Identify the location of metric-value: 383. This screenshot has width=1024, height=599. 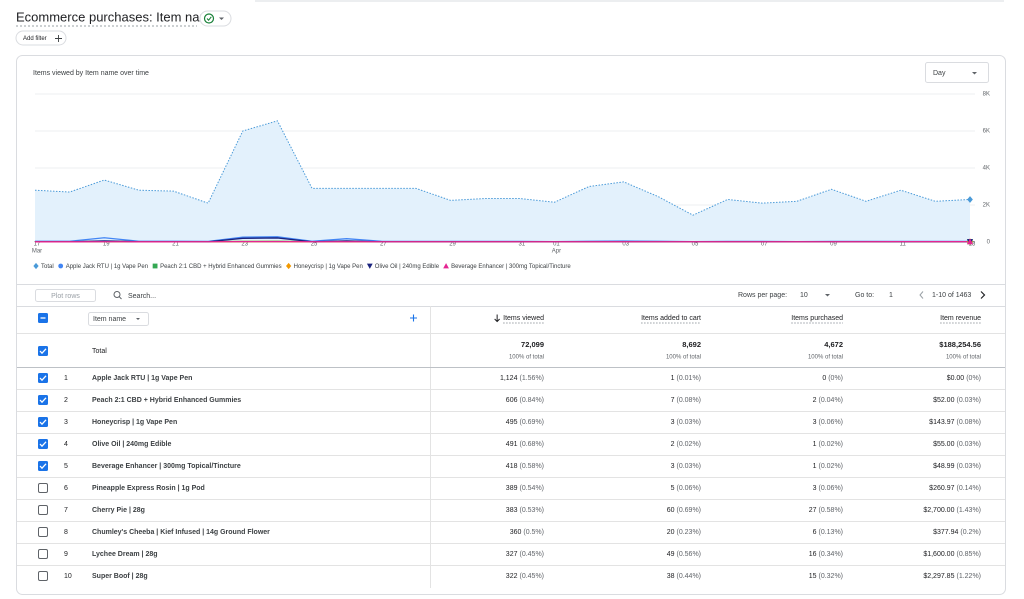
(512, 510).